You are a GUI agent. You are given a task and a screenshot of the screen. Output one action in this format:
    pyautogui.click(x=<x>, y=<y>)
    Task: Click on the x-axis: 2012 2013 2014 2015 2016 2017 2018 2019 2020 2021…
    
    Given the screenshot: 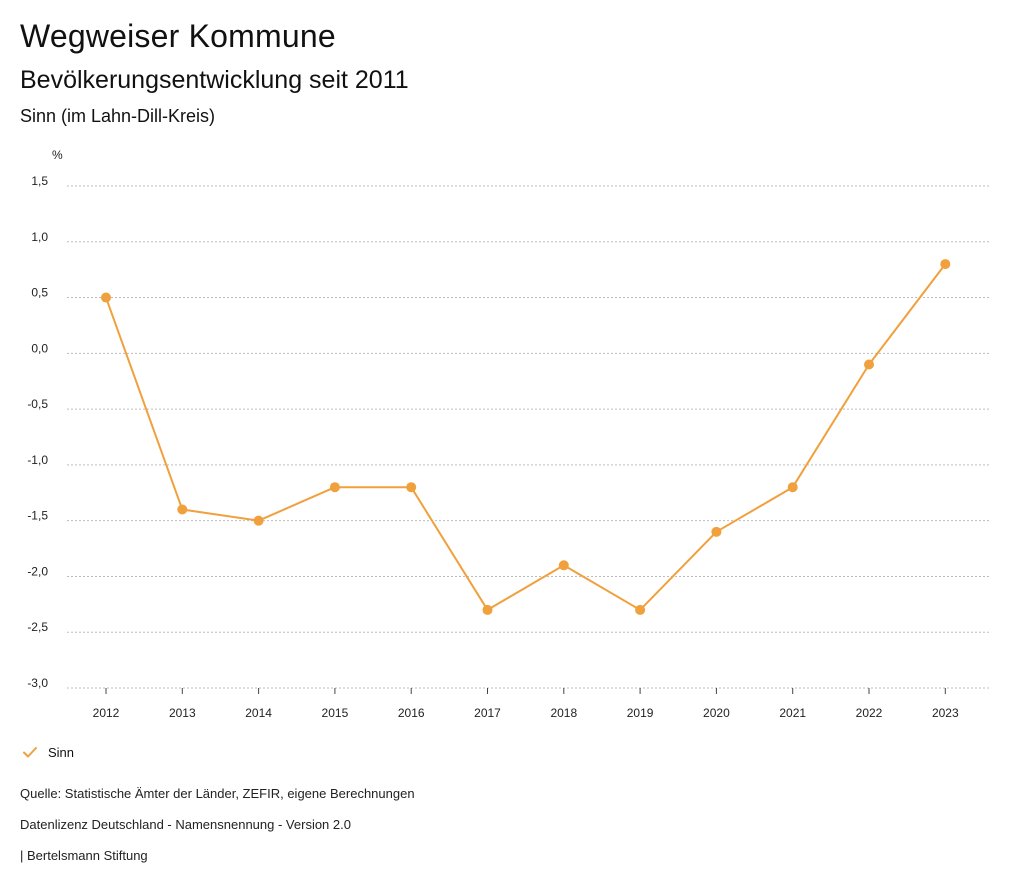 What is the action you would take?
    pyautogui.click(x=526, y=704)
    